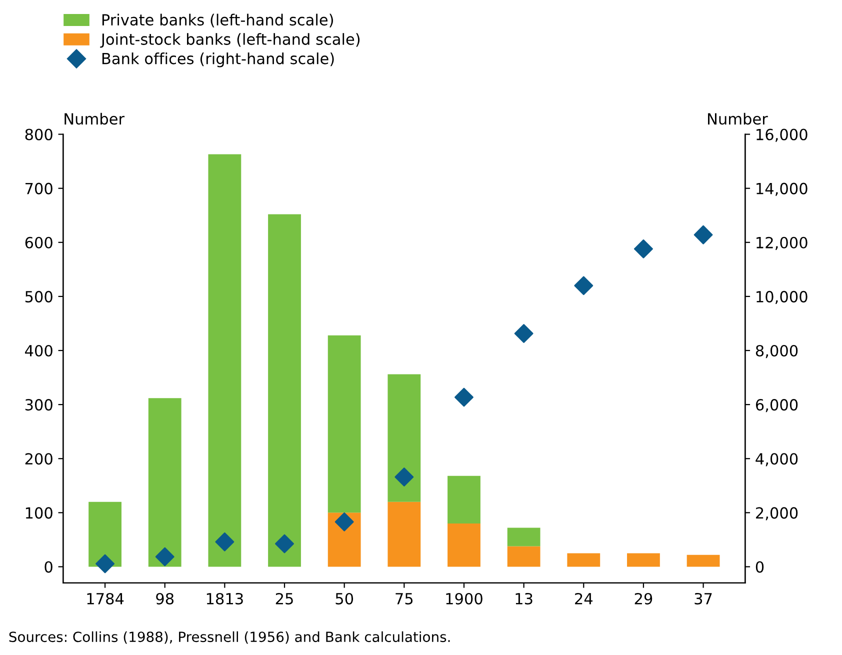 This screenshot has height=655, width=842. Describe the element at coordinates (583, 598) in the screenshot. I see `x-tick-label: 24` at that location.